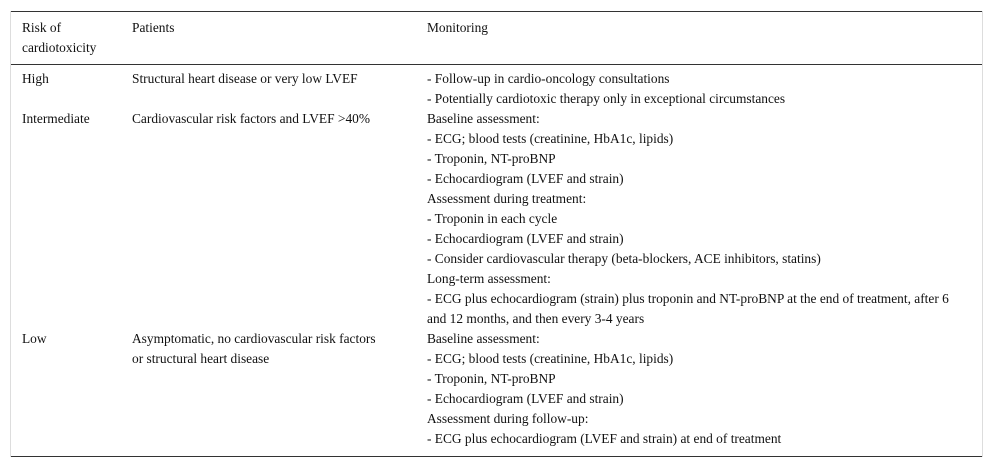 The height and width of the screenshot is (467, 992). I want to click on monitoring-line: Long-term assessment:, so click(489, 278).